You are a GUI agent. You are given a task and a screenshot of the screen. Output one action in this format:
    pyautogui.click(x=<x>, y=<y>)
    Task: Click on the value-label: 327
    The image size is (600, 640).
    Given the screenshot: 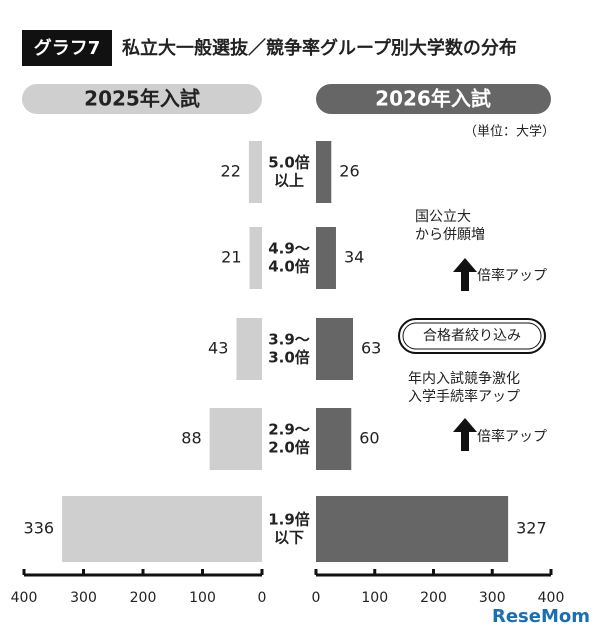 What is the action you would take?
    pyautogui.click(x=531, y=528)
    